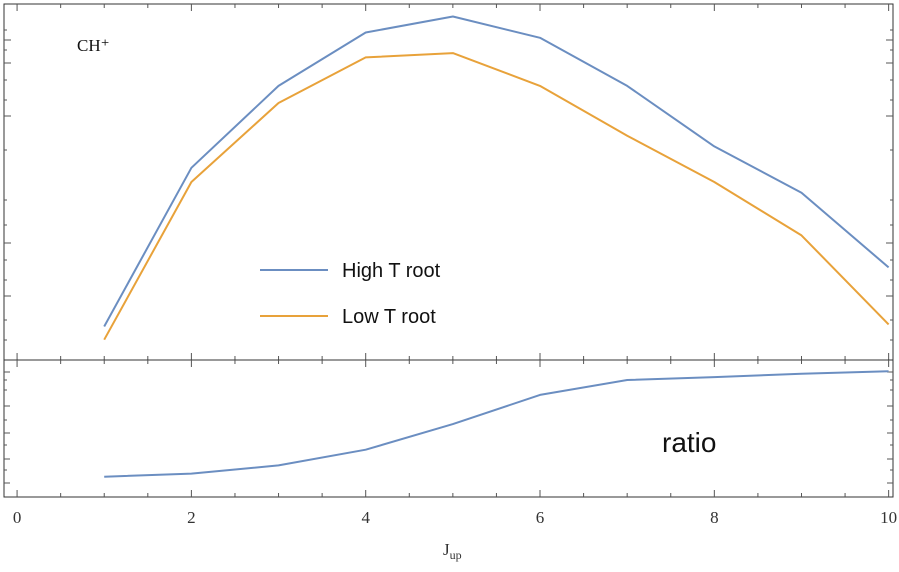 This screenshot has height=572, width=899. What do you see at coordinates (391, 271) in the screenshot?
I see `legend-label-high-t-root: High T root` at bounding box center [391, 271].